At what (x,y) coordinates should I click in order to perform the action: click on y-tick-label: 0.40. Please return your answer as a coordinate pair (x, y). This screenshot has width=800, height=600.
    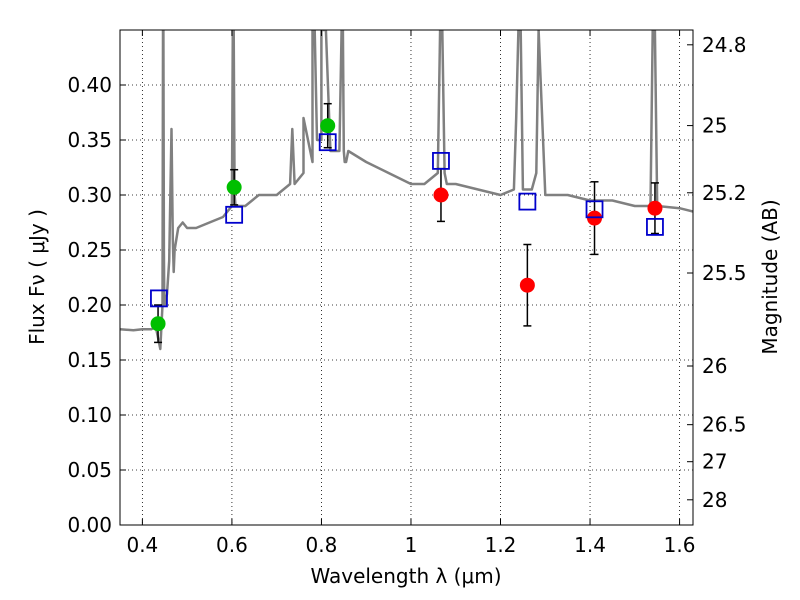
    Looking at the image, I should click on (89, 85).